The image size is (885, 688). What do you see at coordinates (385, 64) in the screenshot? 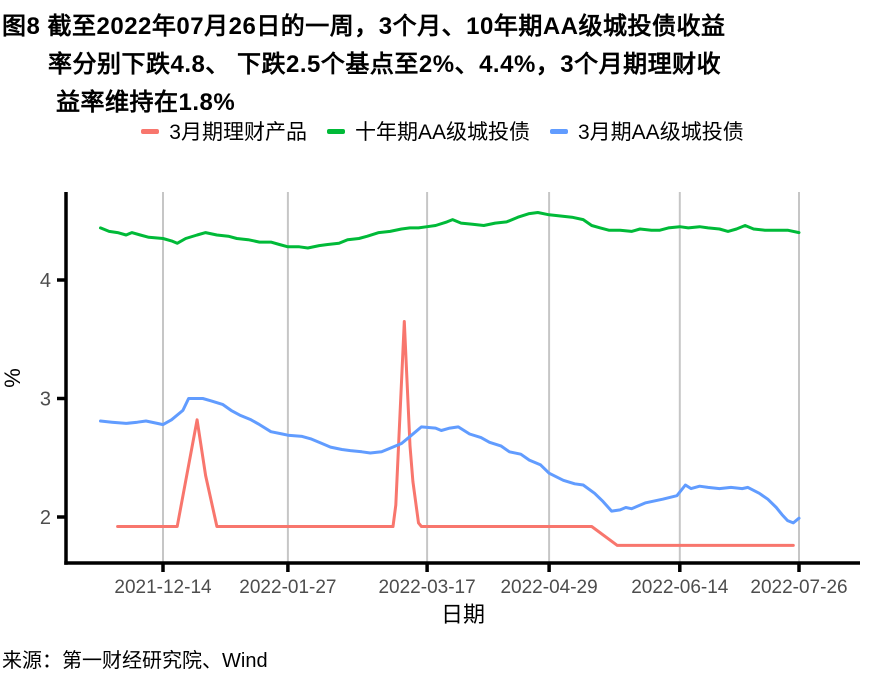
I see `figure-title-line2: 率分别下跌4.8、 下跌2.5个基点至2%、4.4%，3个月期理财收` at bounding box center [385, 64].